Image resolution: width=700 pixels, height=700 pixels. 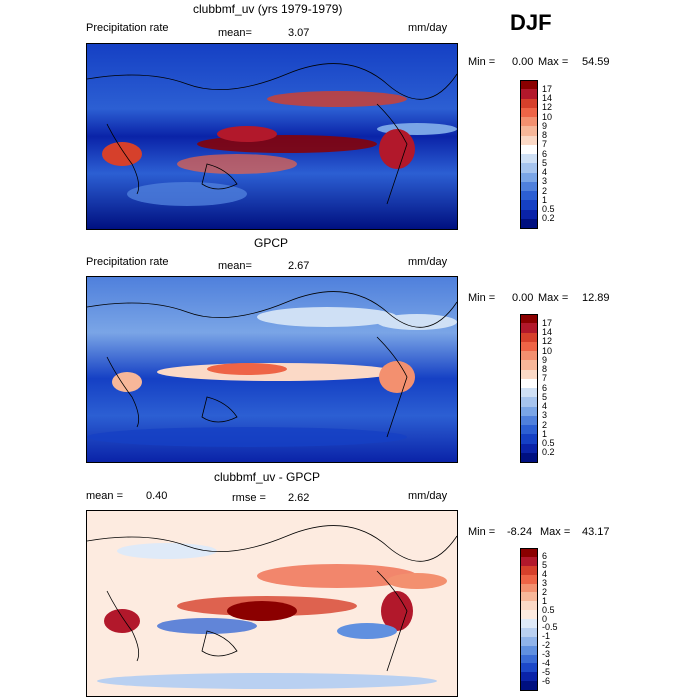 I want to click on colorbar-level-label: 17, so click(x=547, y=88).